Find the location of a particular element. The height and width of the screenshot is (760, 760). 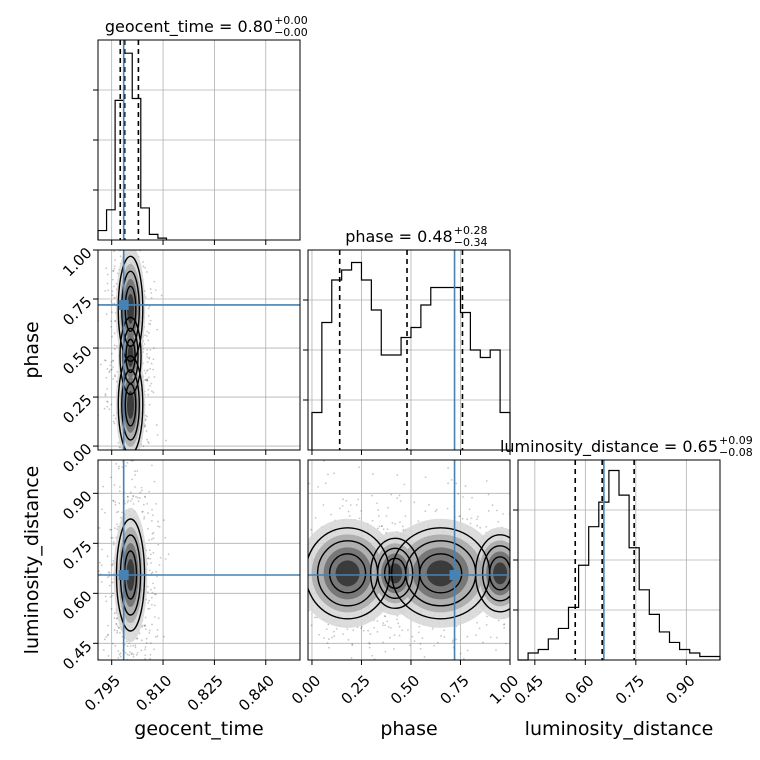

title-err-minus: −0.34 is located at coordinates (471, 242).